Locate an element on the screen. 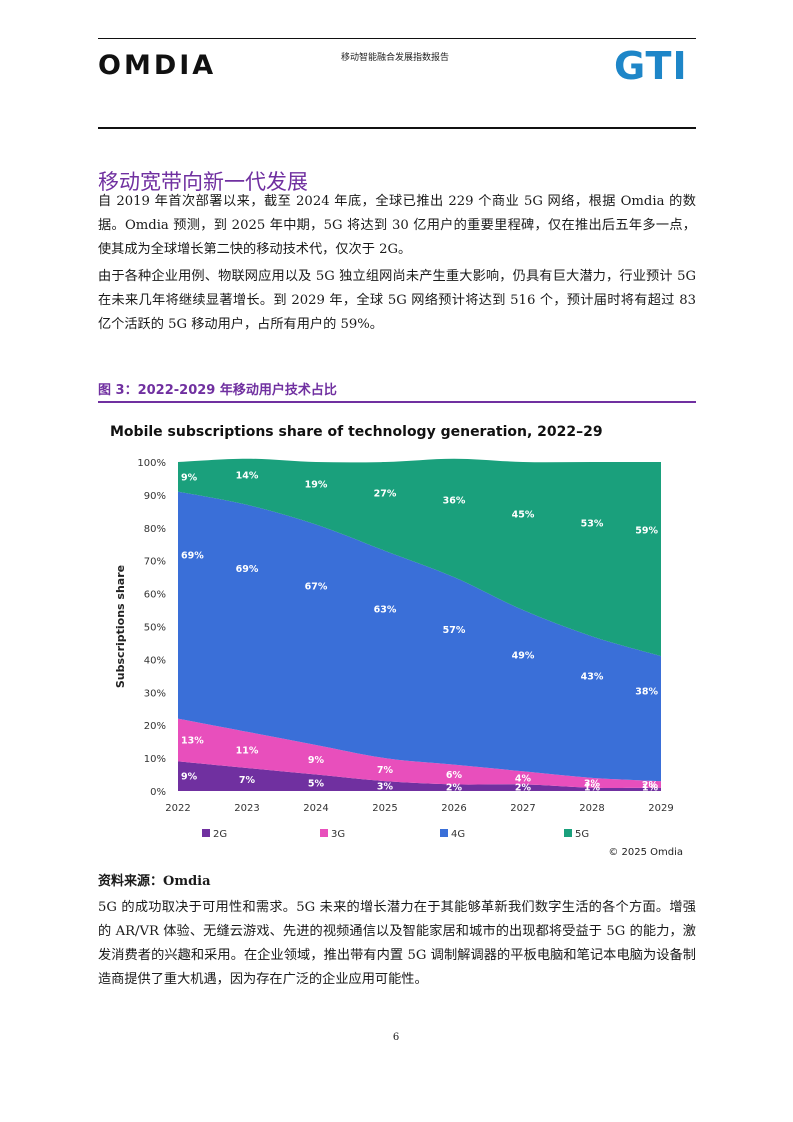 The height and width of the screenshot is (1122, 793). data-label-3g: 4% is located at coordinates (523, 778).